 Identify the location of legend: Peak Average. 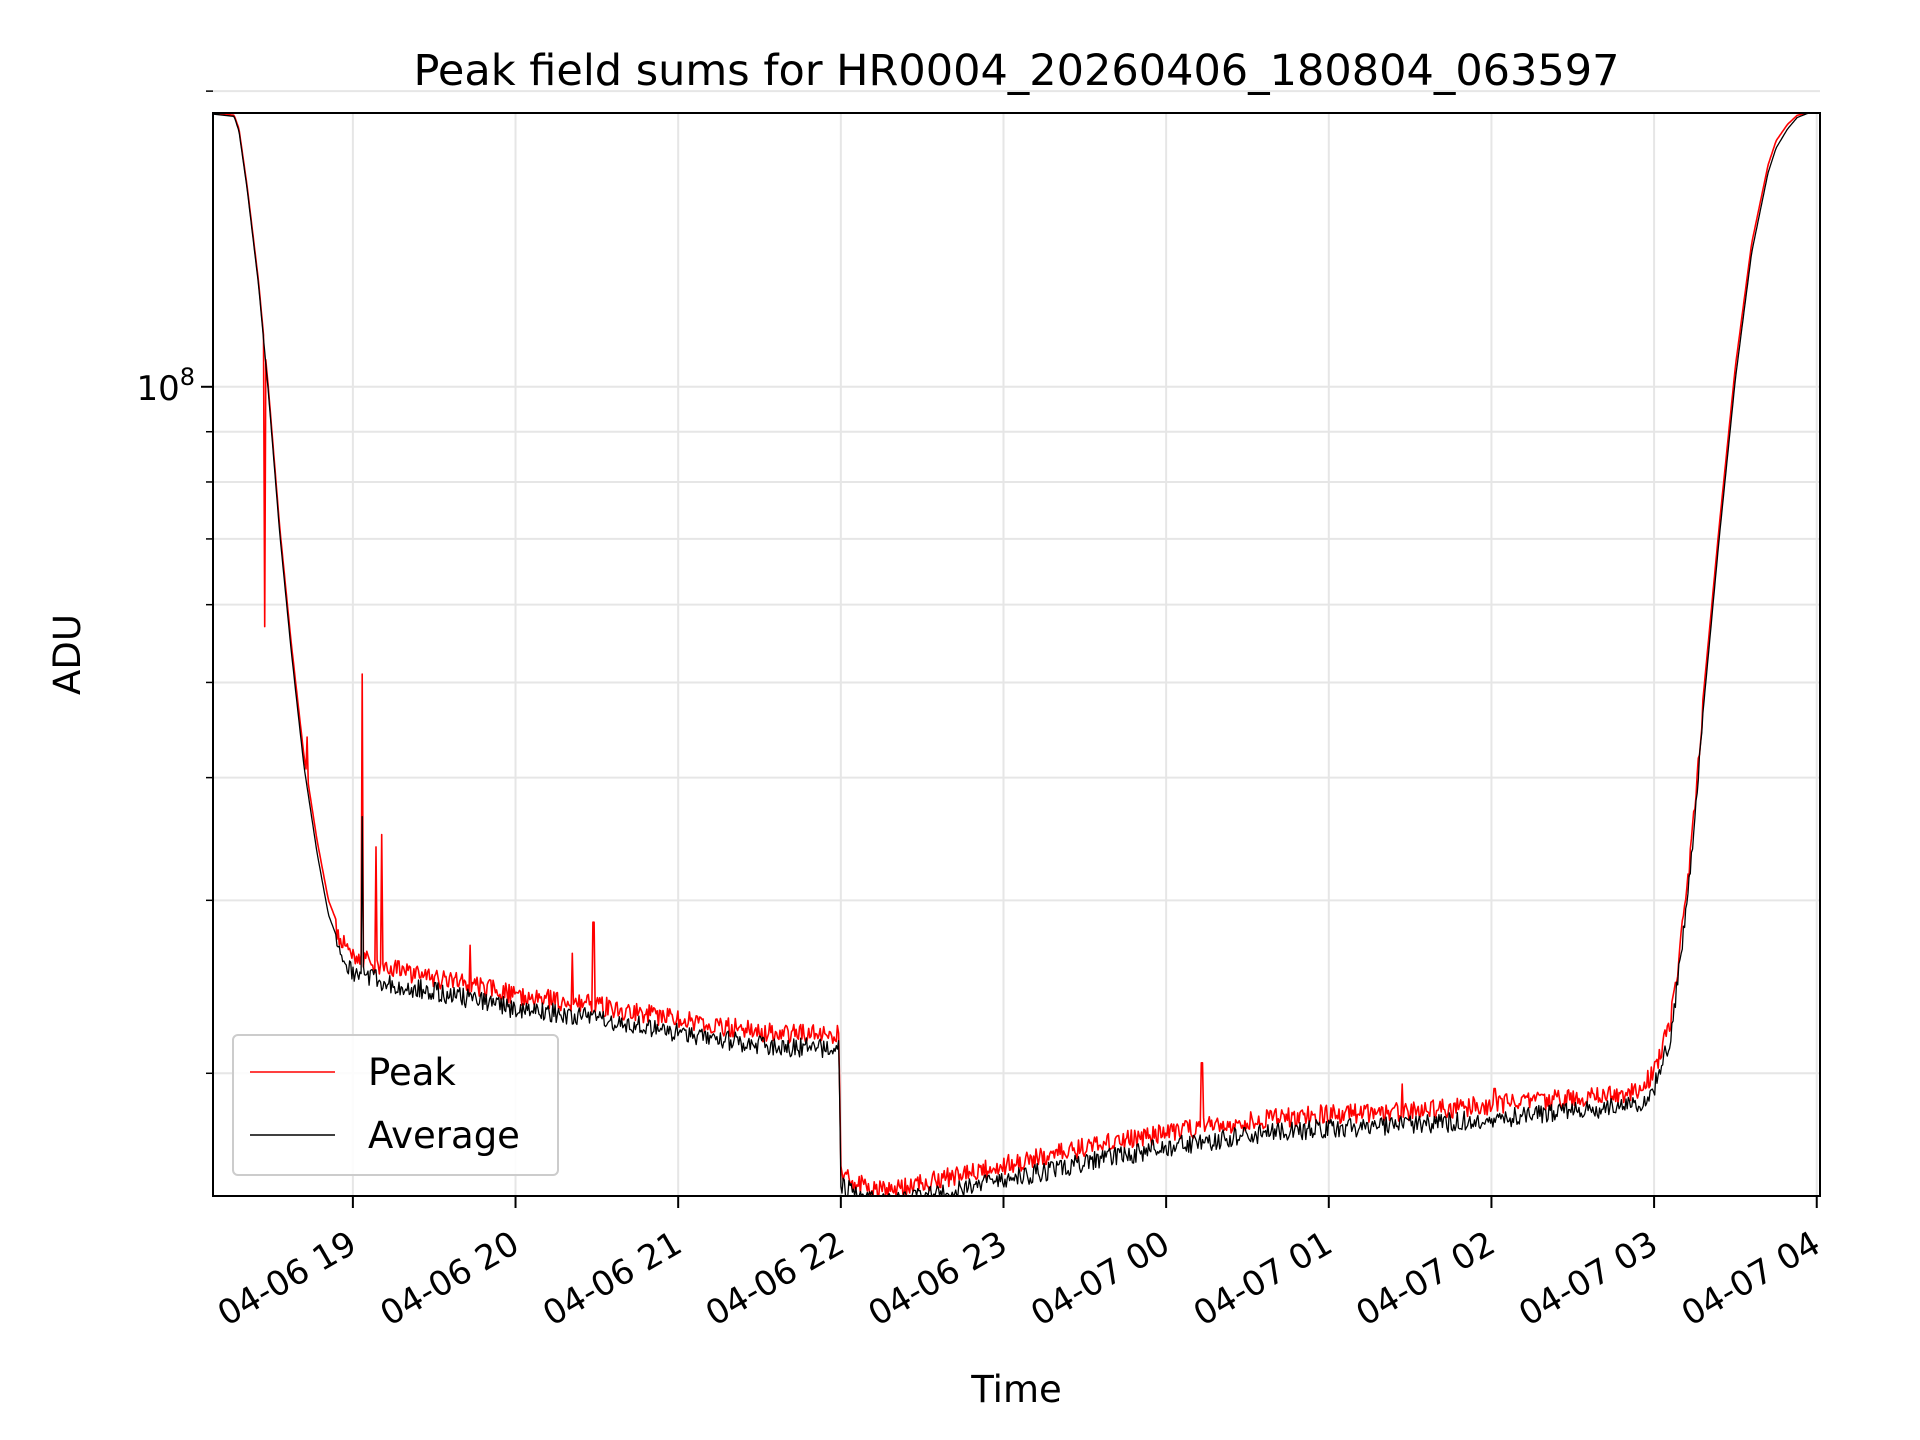
(395, 1105).